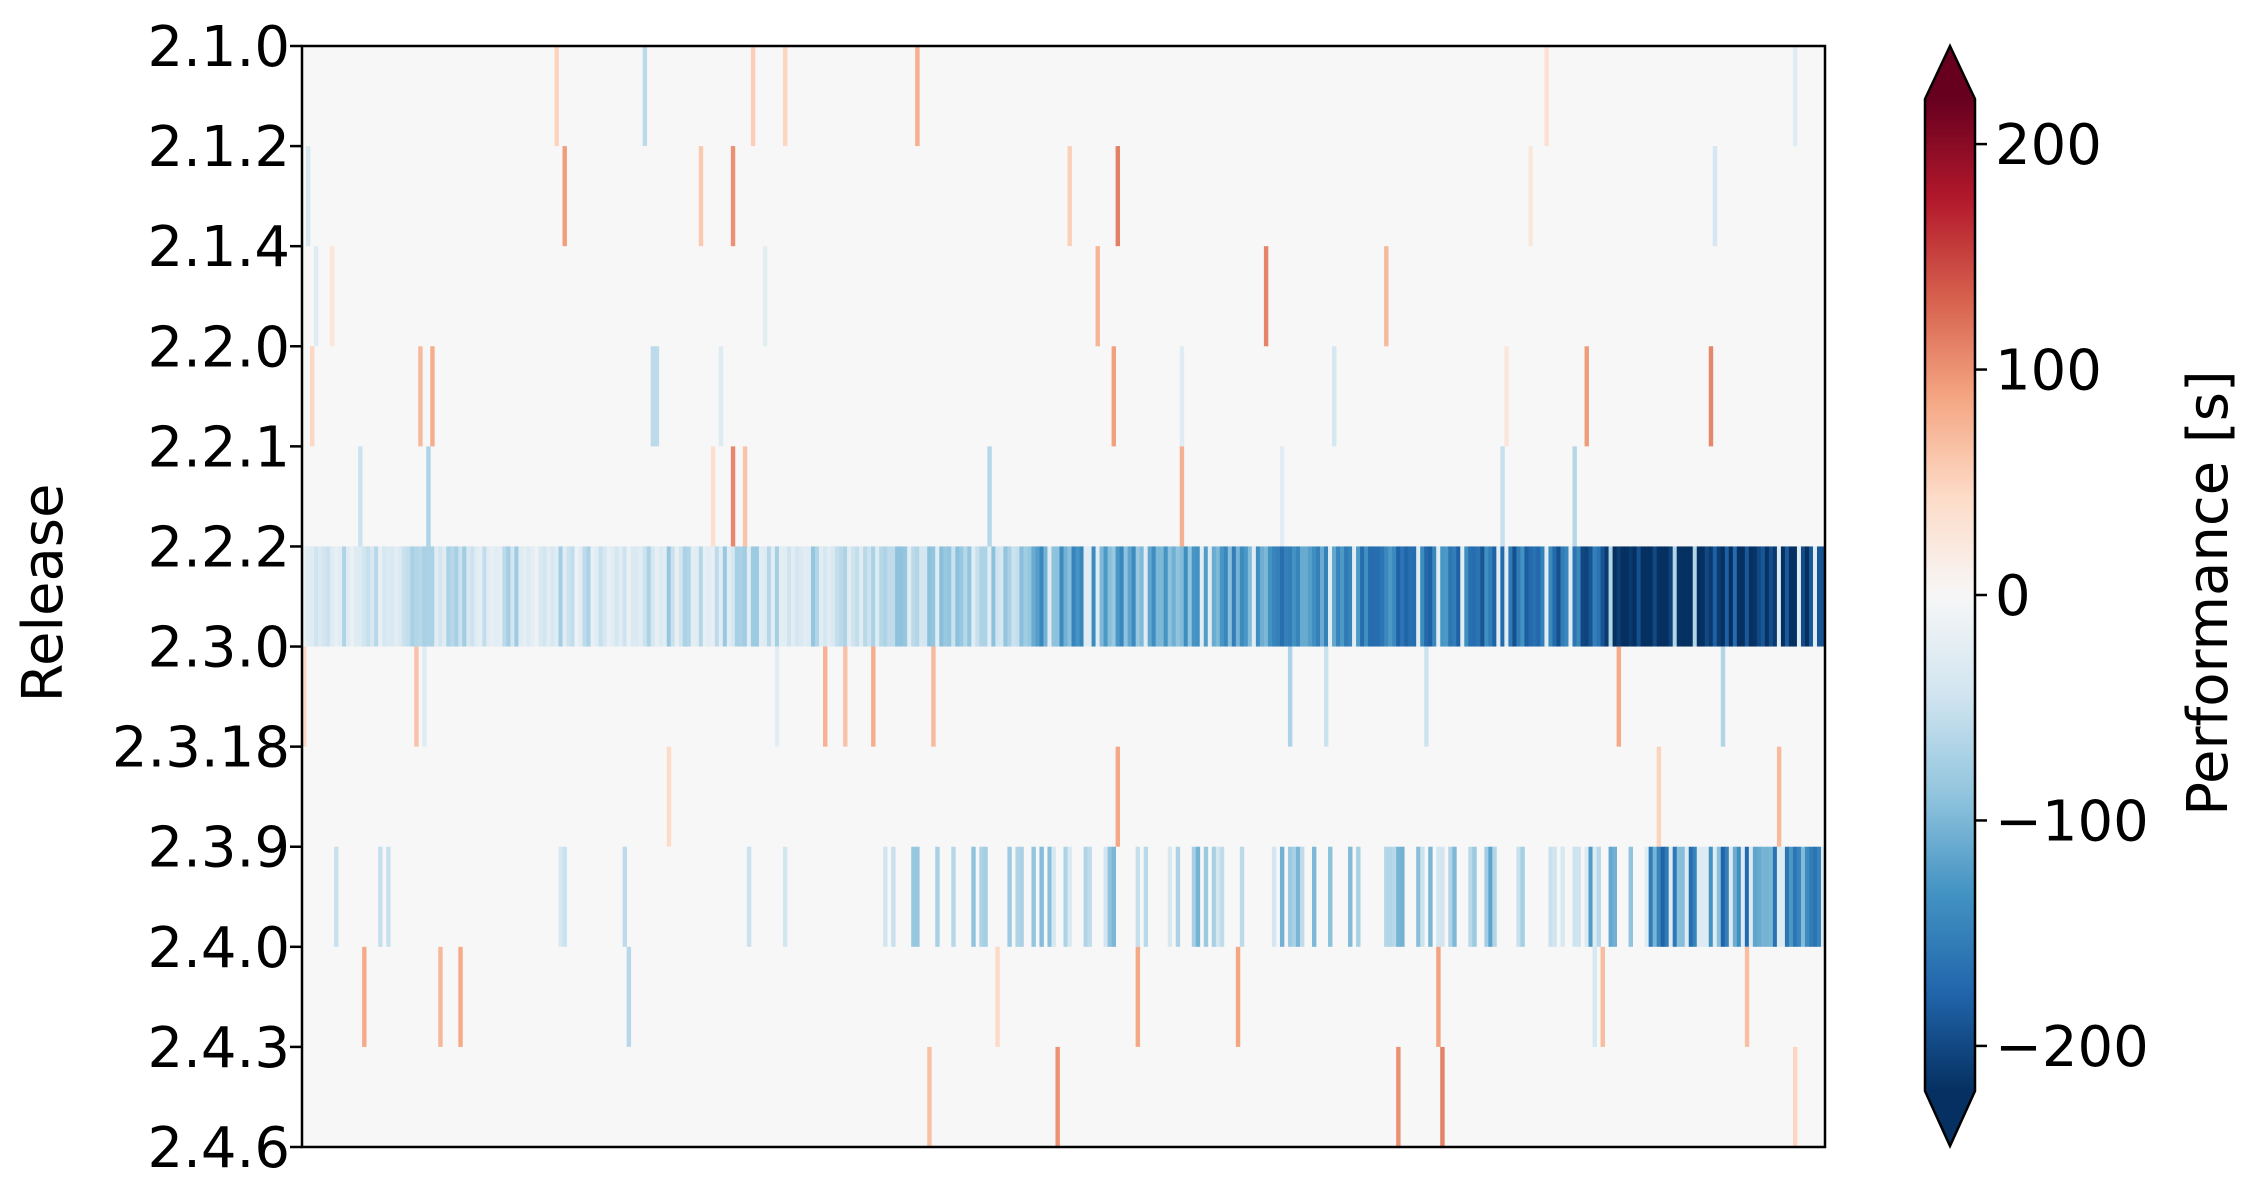  Describe the element at coordinates (2048, 371) in the screenshot. I see `colorbar-tick-label: 100` at that location.